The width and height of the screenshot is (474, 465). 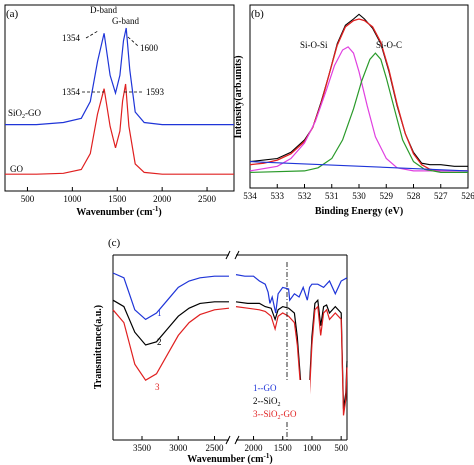 I want to click on x-tick-label-532: 532, so click(x=305, y=196).